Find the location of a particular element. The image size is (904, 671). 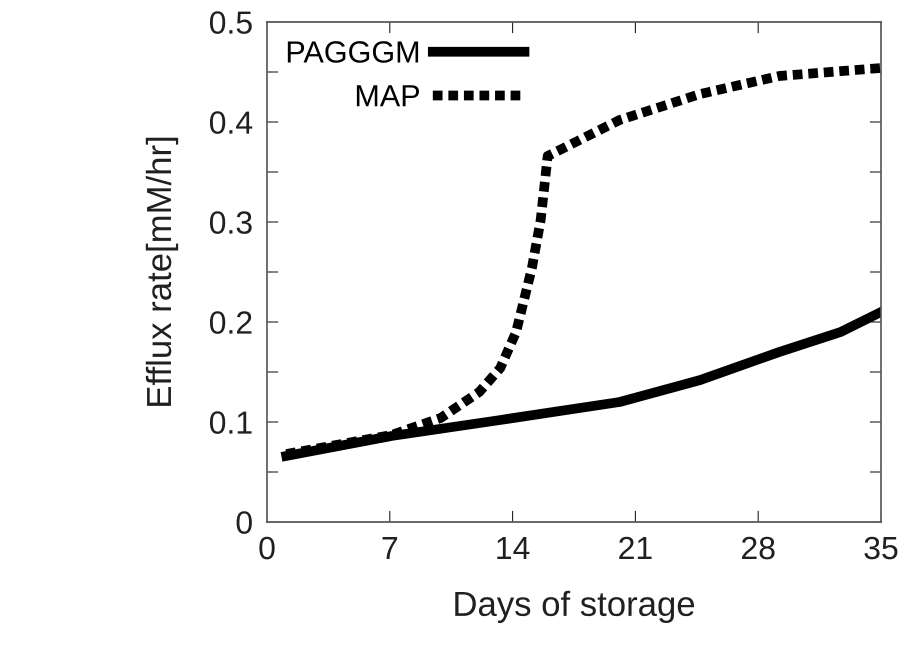

x-tick-label: 28 is located at coordinates (758, 548).